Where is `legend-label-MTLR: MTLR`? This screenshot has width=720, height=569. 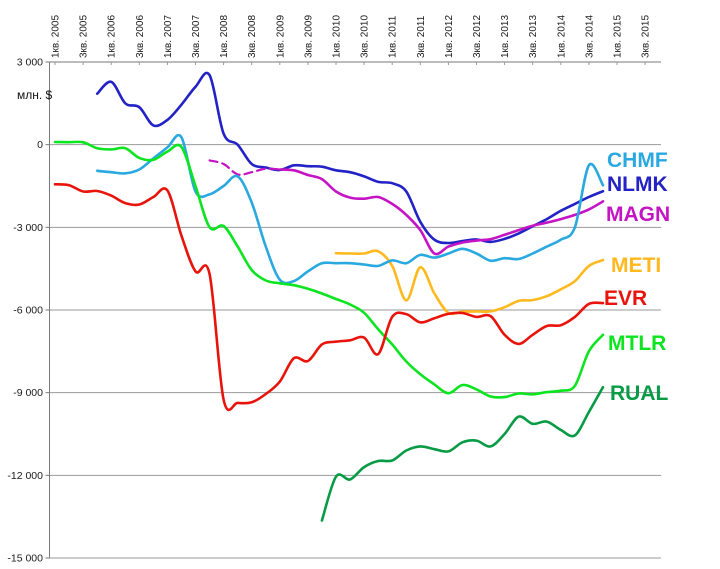 legend-label-MTLR: MTLR is located at coordinates (637, 343).